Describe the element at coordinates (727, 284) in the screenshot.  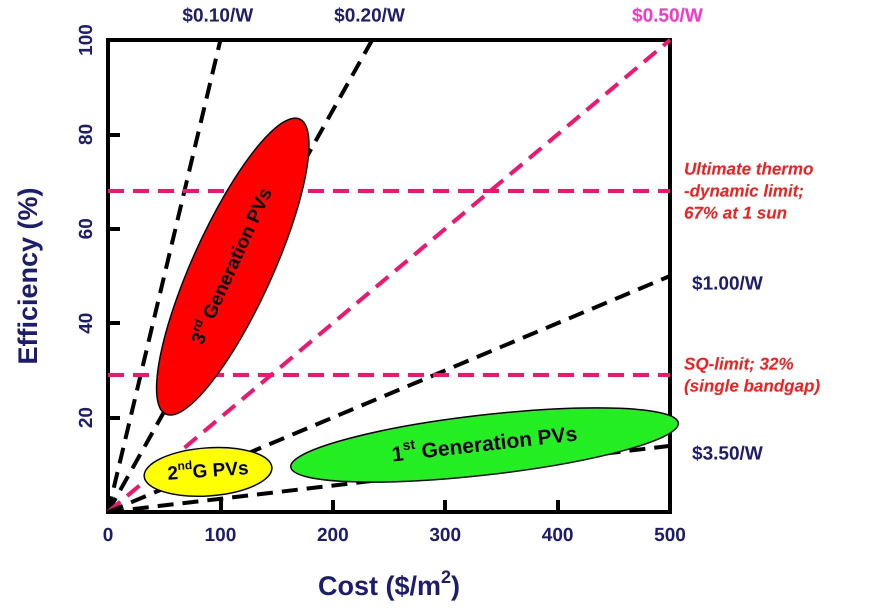
I see `series-label: $1.00/W` at that location.